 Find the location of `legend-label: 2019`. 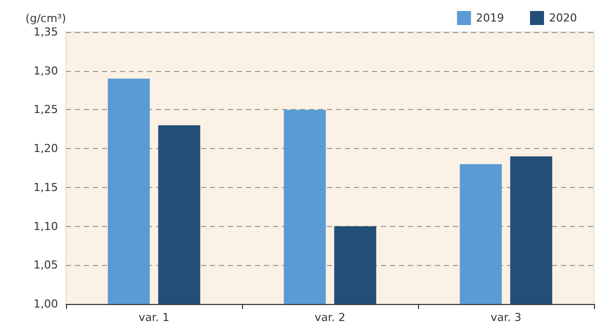

legend-label: 2019 is located at coordinates (490, 18).